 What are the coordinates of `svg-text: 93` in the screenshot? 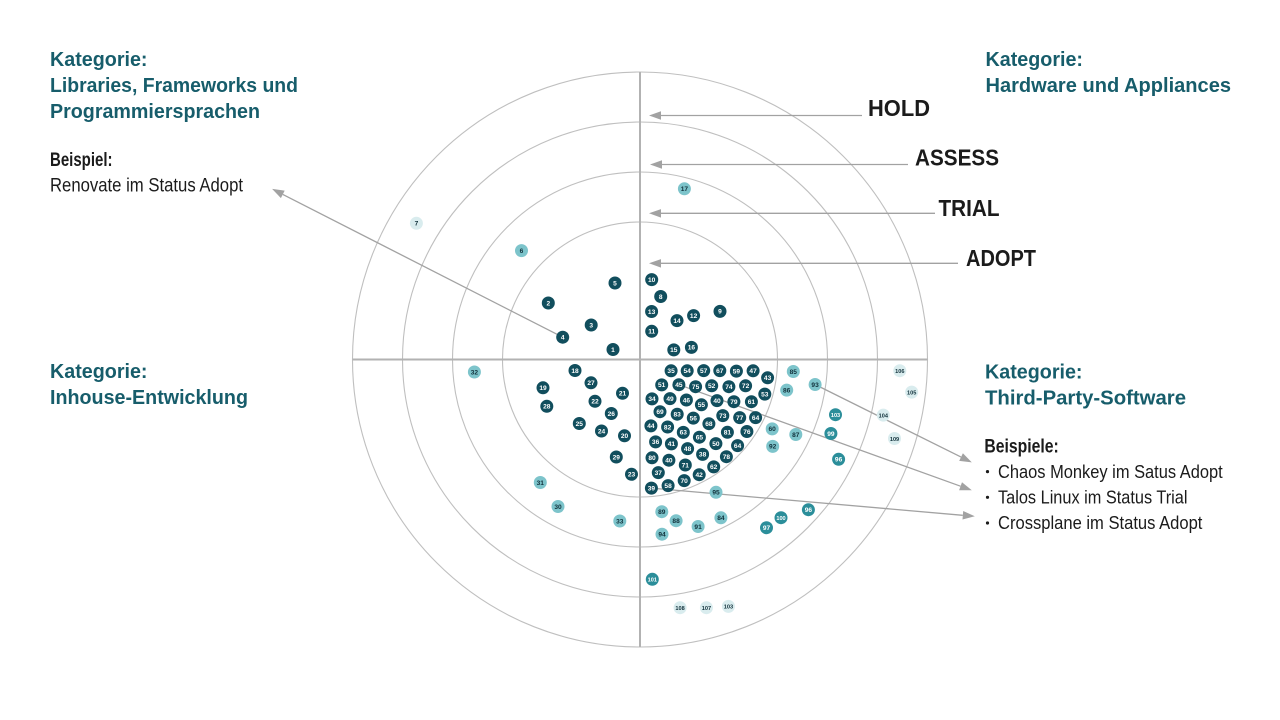 It's located at (815, 385).